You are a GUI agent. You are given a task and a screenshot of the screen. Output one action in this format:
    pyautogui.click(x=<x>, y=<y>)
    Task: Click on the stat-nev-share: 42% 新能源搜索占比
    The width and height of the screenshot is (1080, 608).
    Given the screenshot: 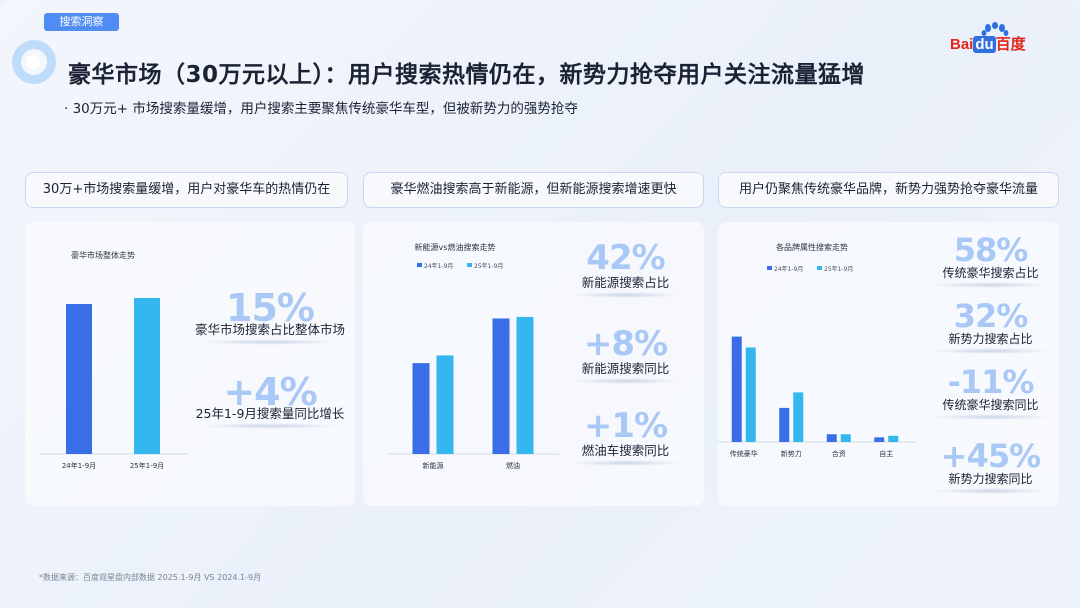 What is the action you would take?
    pyautogui.click(x=625, y=269)
    